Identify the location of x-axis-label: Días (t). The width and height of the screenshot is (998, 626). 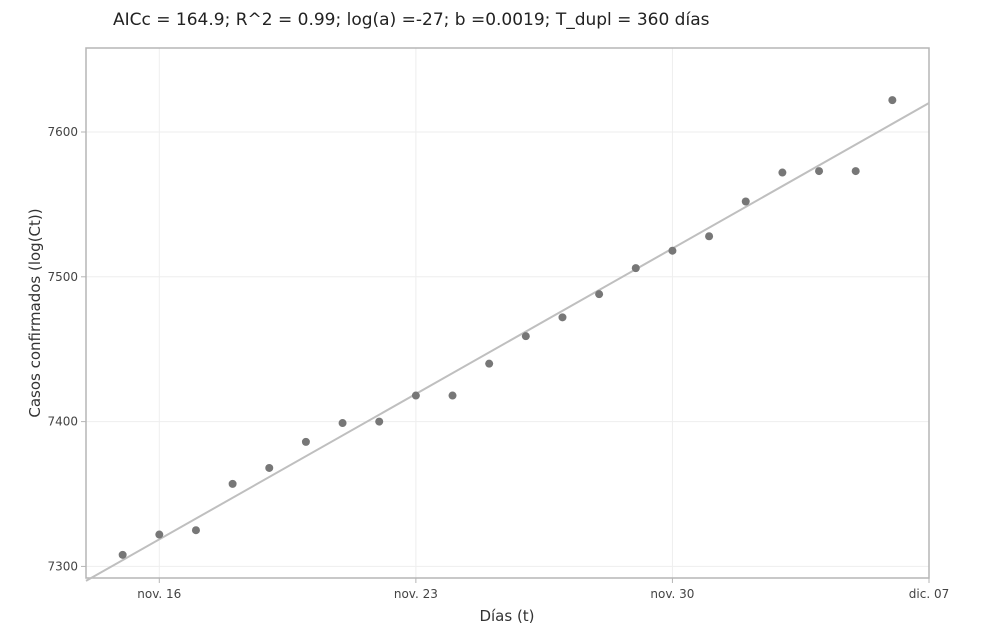
(506, 616).